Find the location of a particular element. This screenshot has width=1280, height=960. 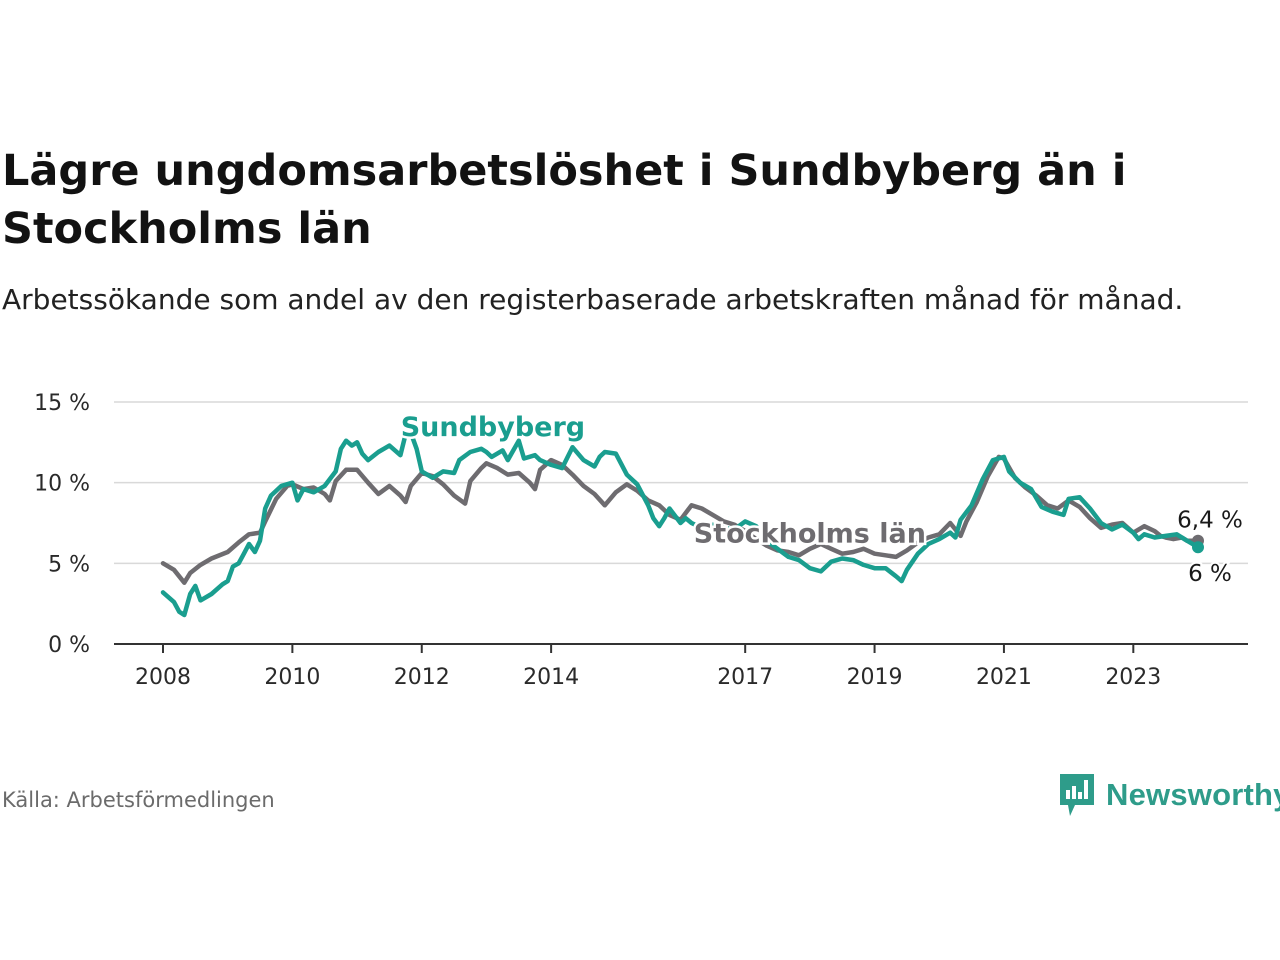

series-labels: Sundbyberg Stockholms län 6,4 % 6 % is located at coordinates (821, 499).